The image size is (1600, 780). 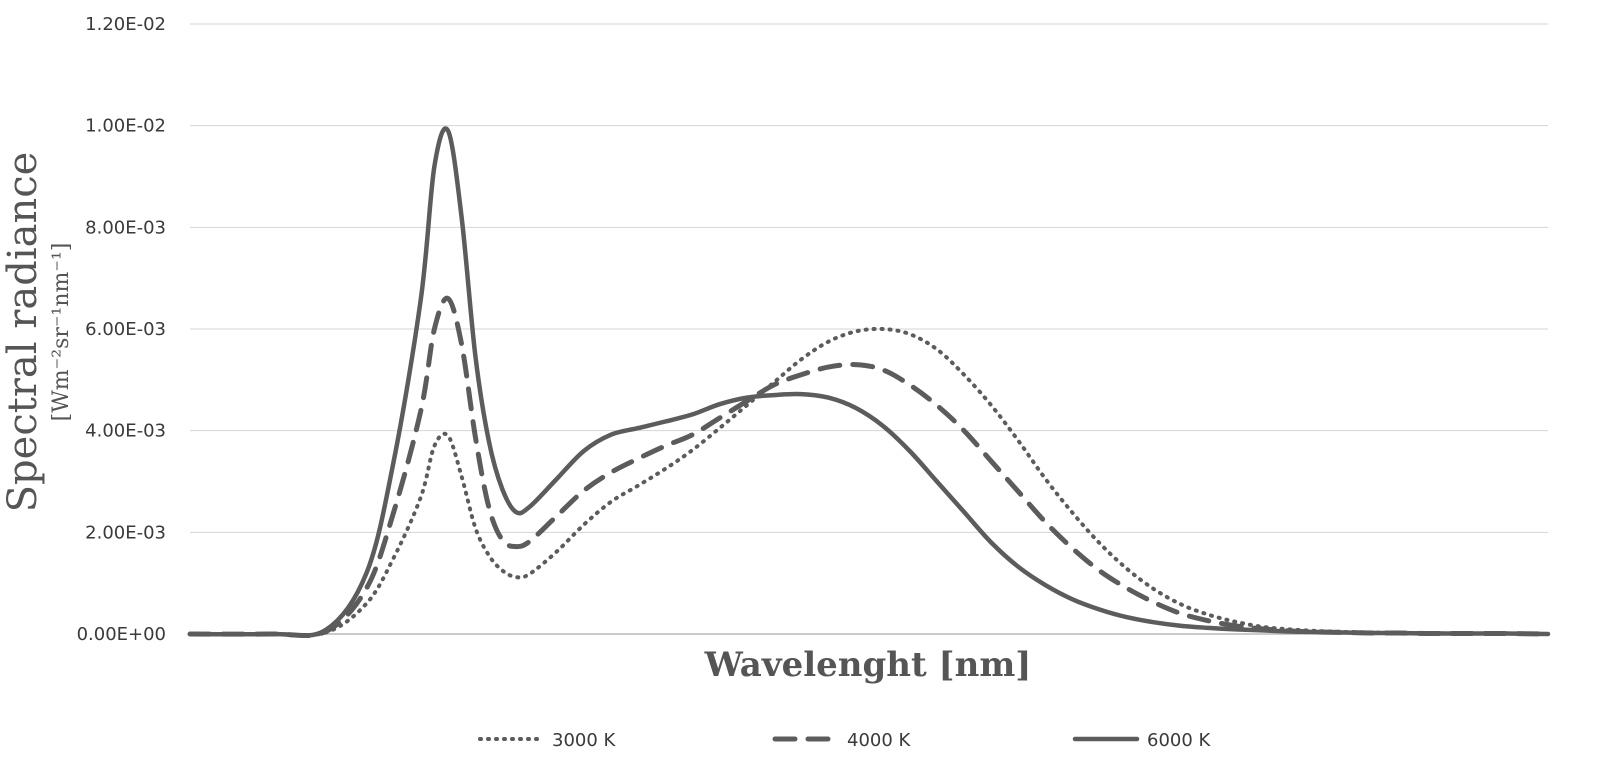 What do you see at coordinates (1179, 740) in the screenshot?
I see `legend-label: 6000 K` at bounding box center [1179, 740].